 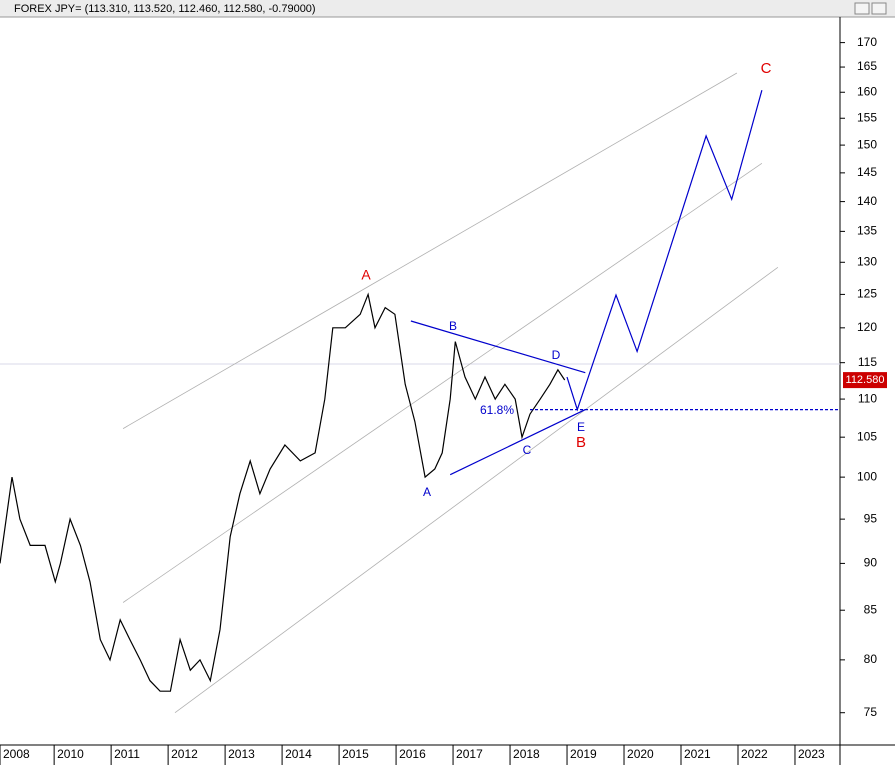 I want to click on y-tick-label: 95, so click(x=871, y=518).